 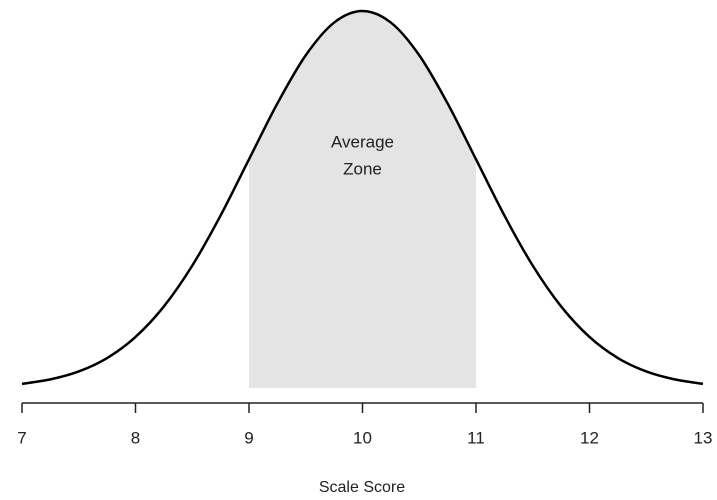 What do you see at coordinates (362, 487) in the screenshot?
I see `x-axis-label: Scale Score` at bounding box center [362, 487].